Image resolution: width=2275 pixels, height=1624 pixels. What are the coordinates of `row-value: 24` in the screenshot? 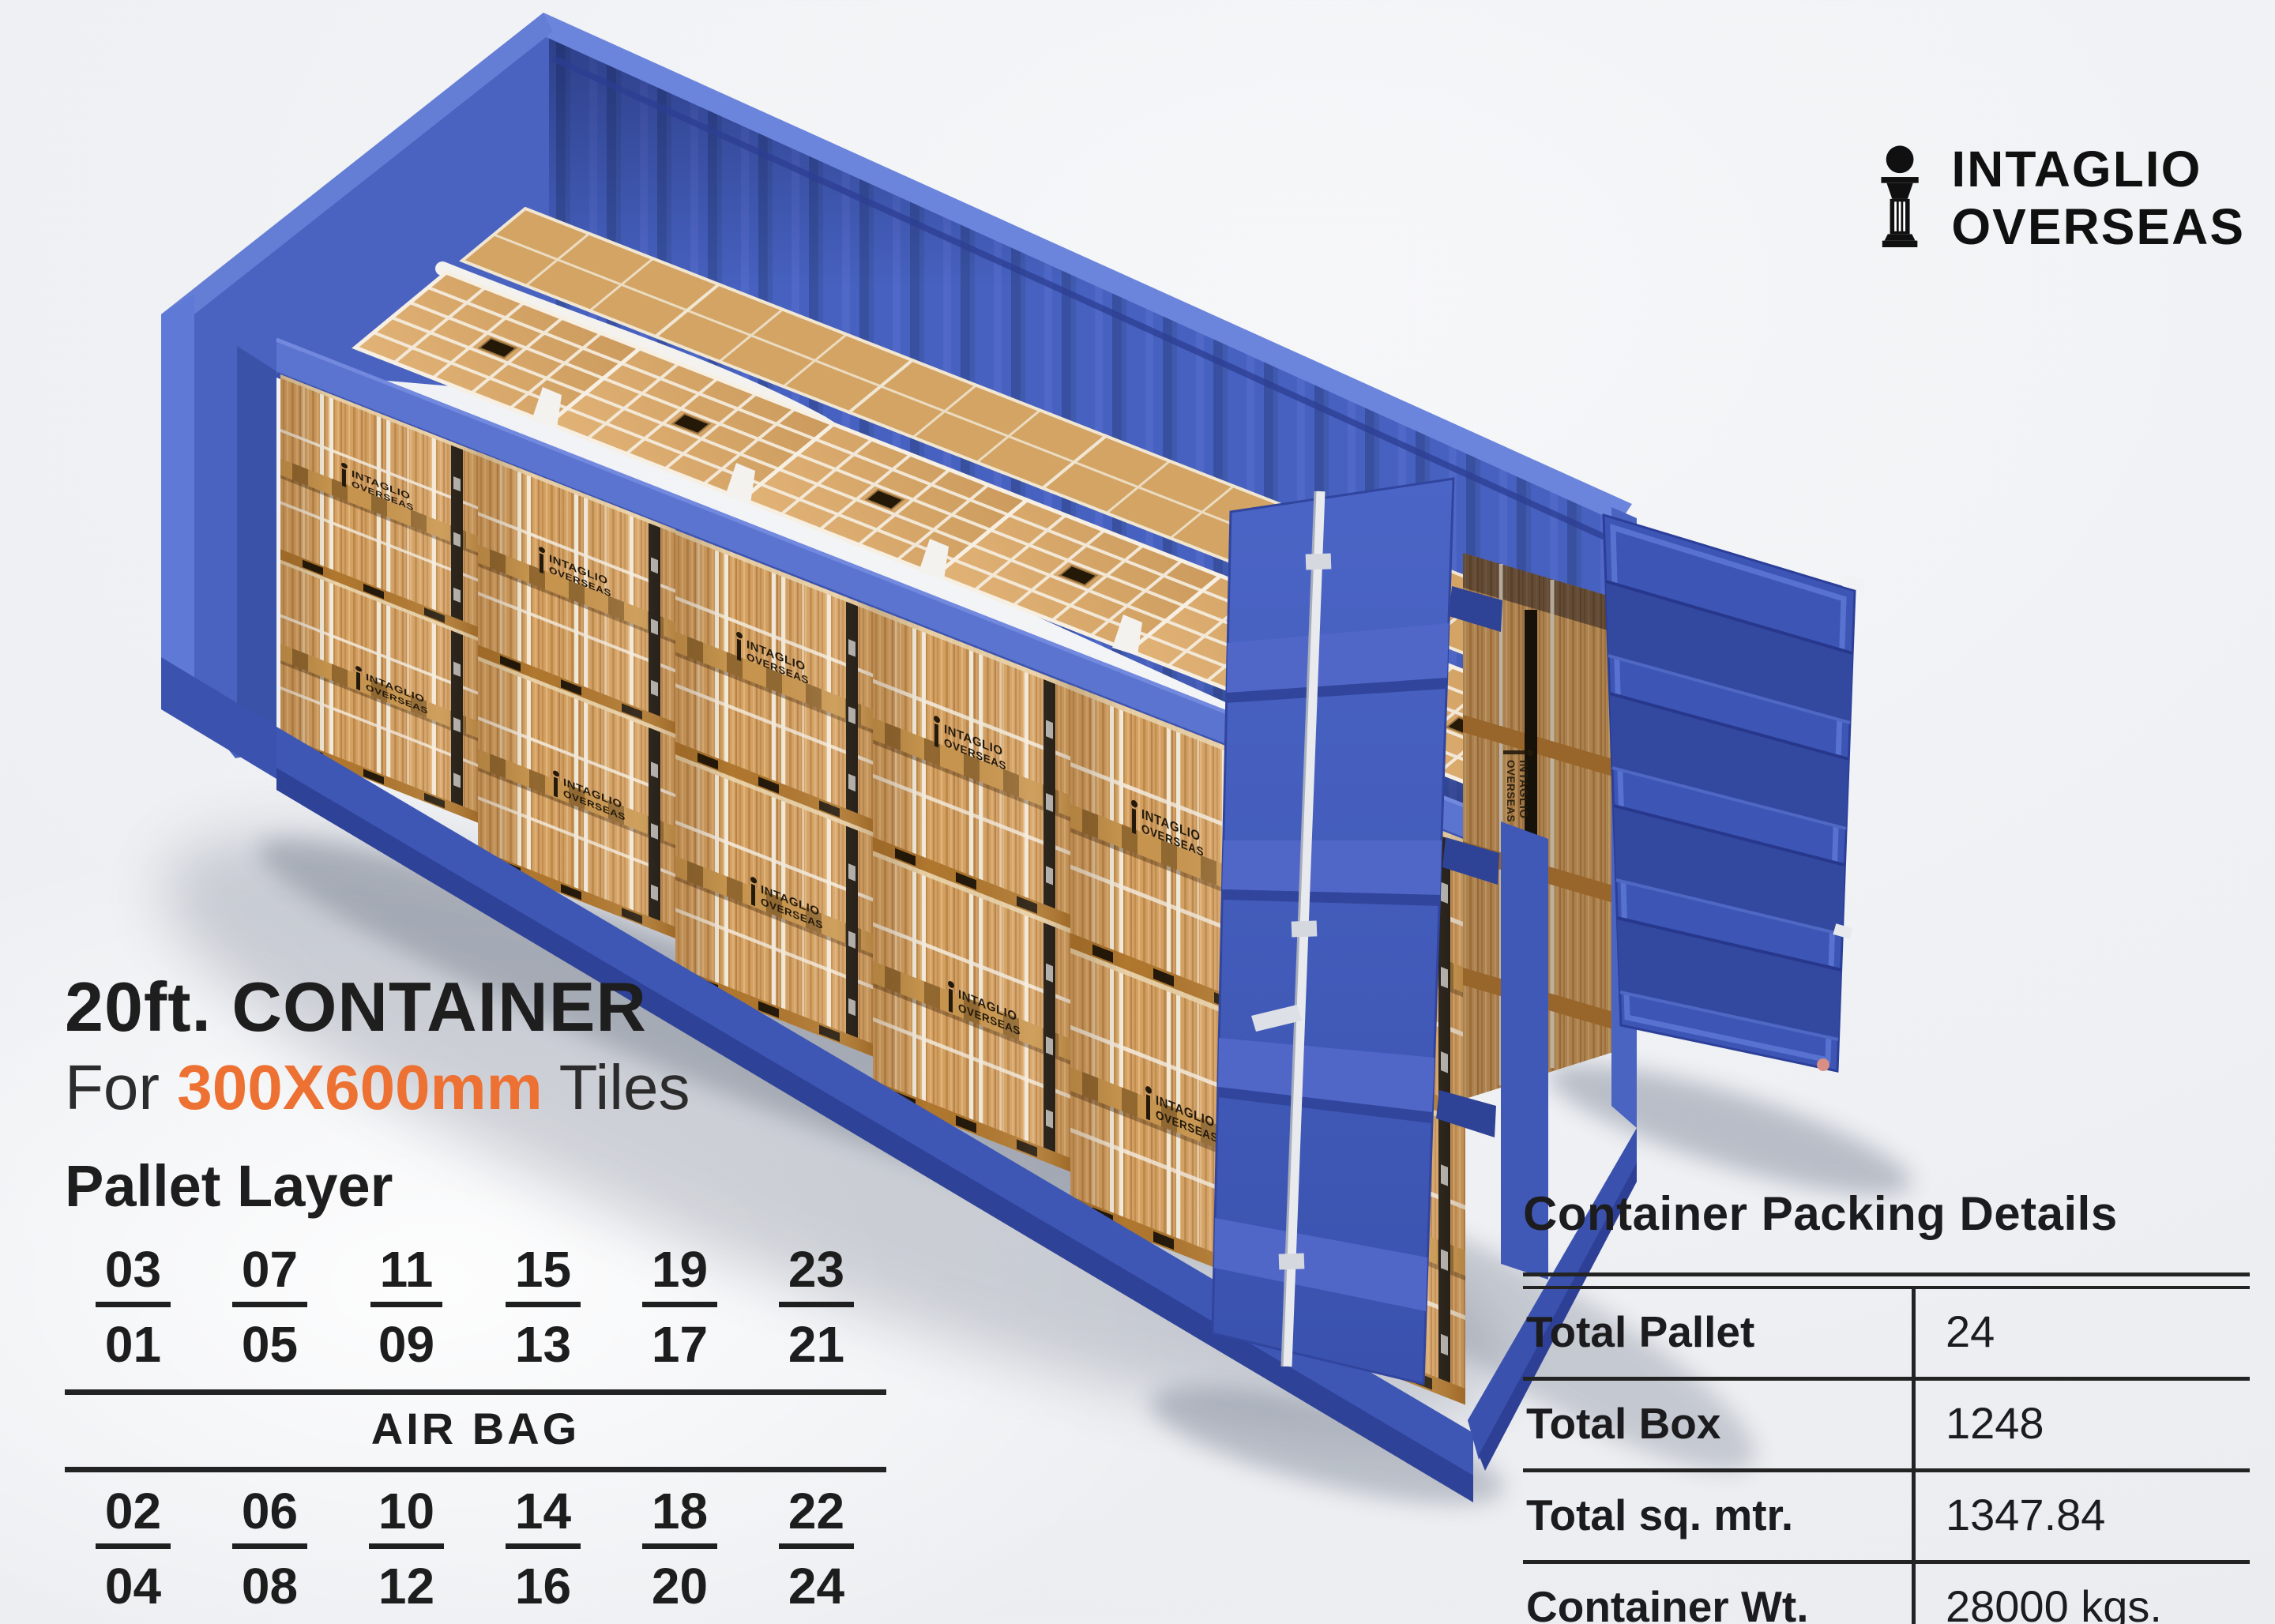 It's located at (2081, 1333).